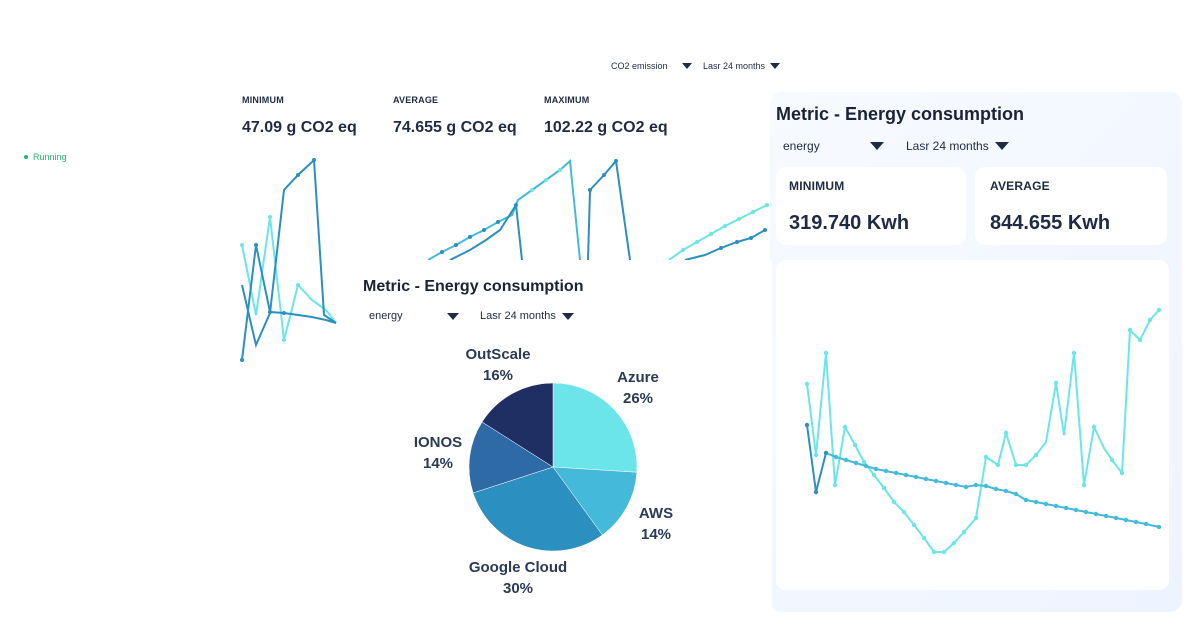 The width and height of the screenshot is (1200, 630). I want to click on slice-name: Google Cloud, so click(518, 567).